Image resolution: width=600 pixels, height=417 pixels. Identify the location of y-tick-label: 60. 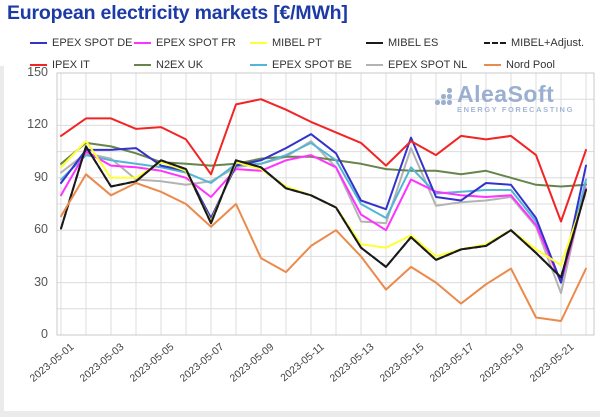
(41, 229).